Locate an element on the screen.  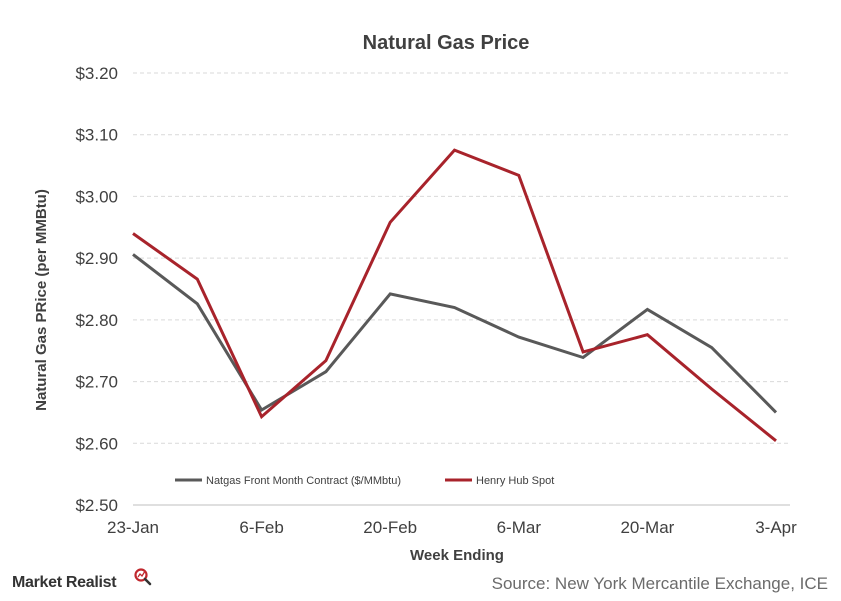
y-axis-label: Natural Gas PRice (per MMBtu) is located at coordinates (41, 300).